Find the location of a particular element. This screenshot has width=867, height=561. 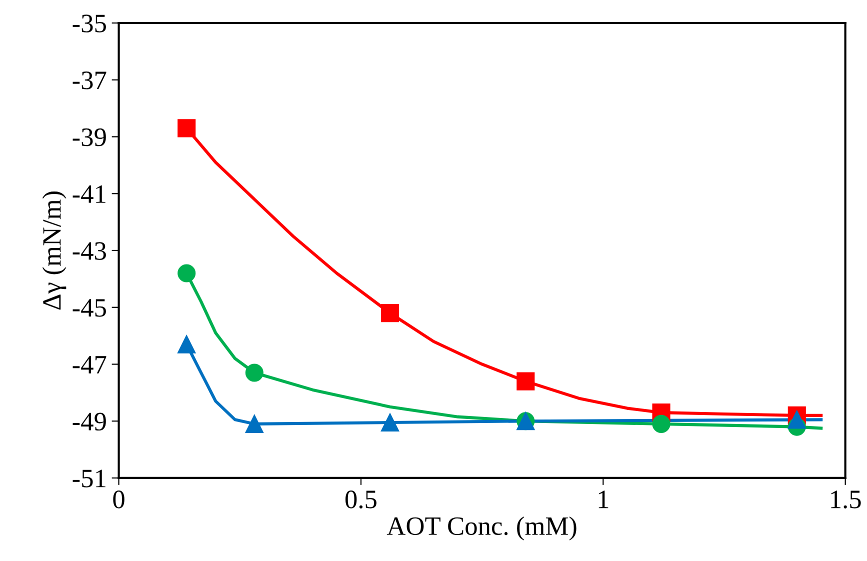

x-tick-label: 1 is located at coordinates (603, 499).